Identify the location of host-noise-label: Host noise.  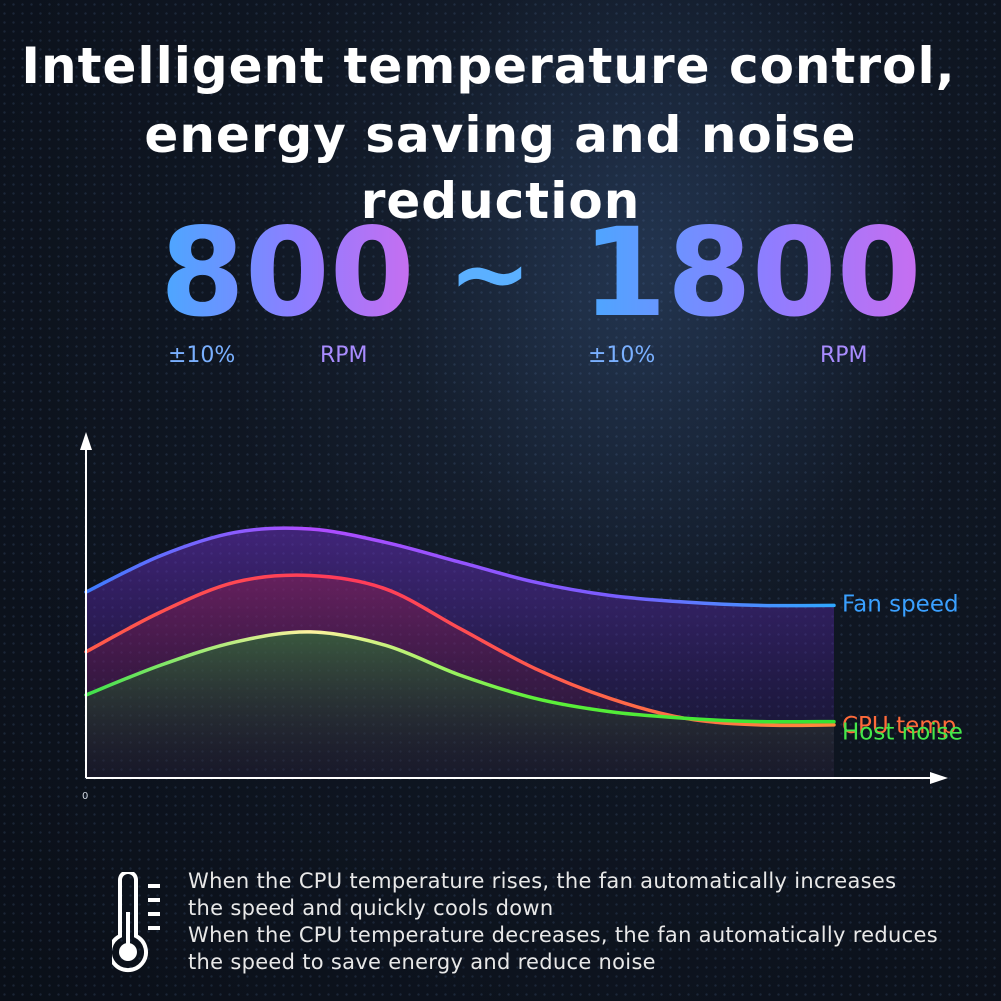
(902, 733).